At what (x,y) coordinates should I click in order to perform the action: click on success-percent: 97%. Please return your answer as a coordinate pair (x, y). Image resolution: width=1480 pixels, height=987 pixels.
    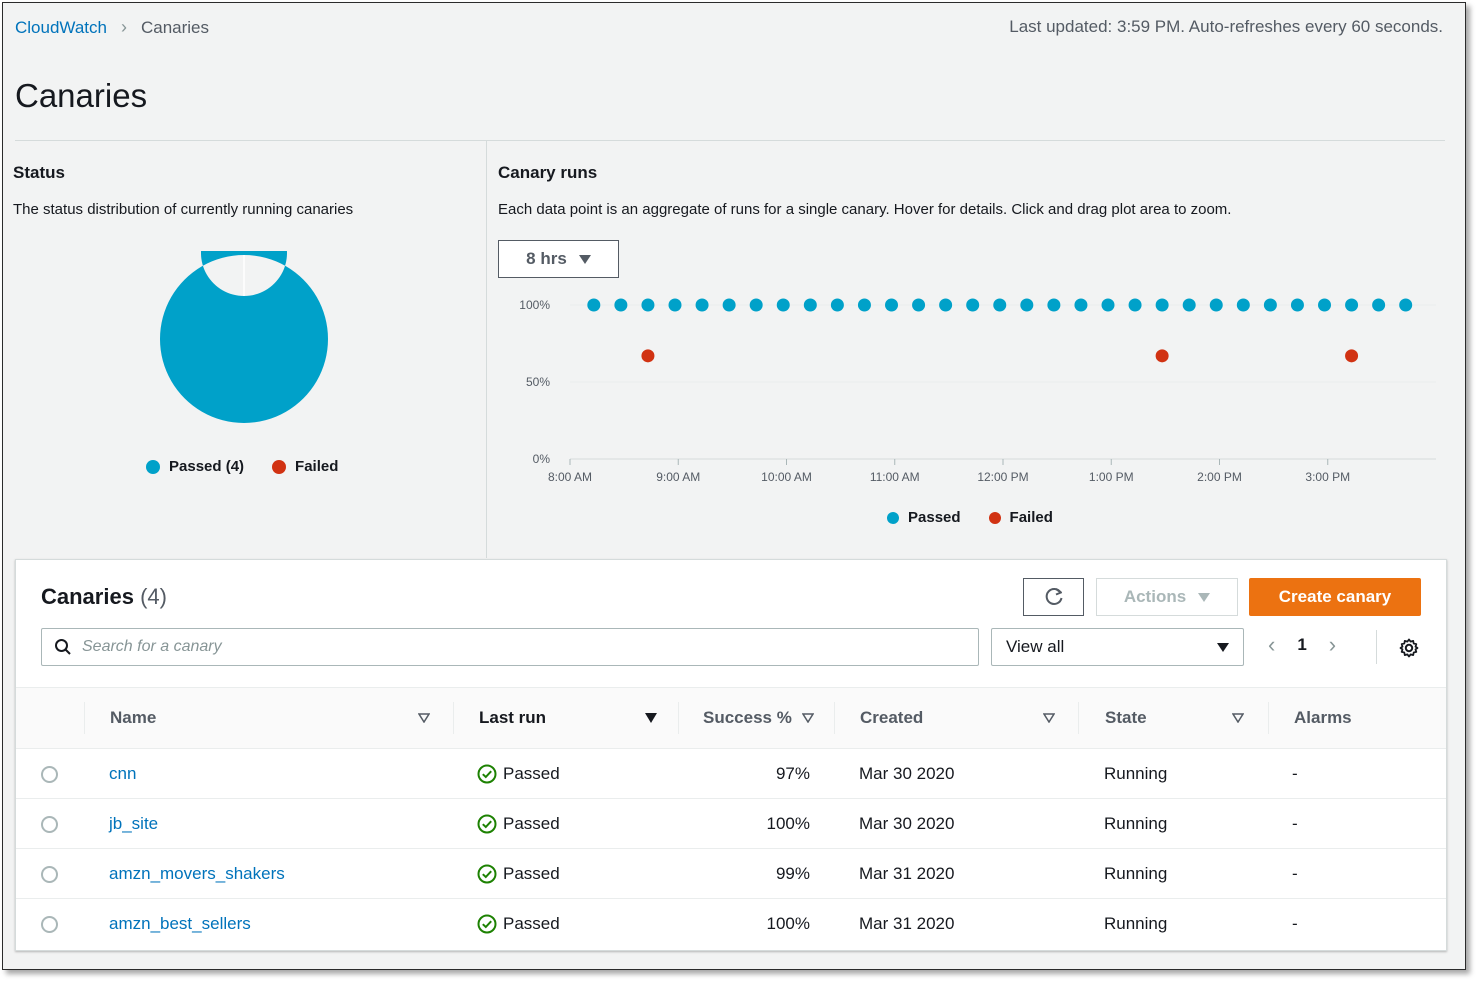
    Looking at the image, I should click on (792, 773).